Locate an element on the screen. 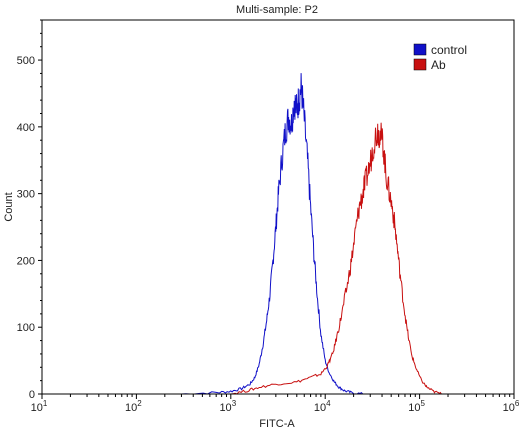 The width and height of the screenshot is (529, 432). x-axis: 10¹ 10² 10³ 10⁴ 10⁵ 10⁶ is located at coordinates (275, 404).